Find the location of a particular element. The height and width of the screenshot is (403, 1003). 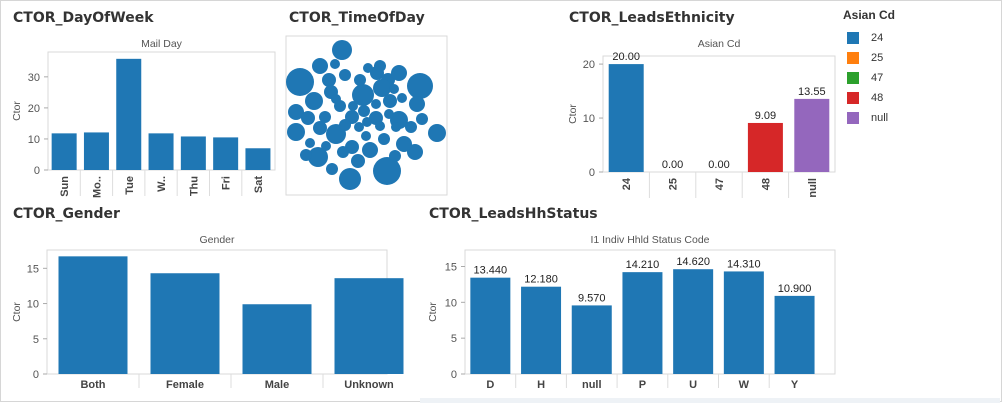

data-label: 14.620 is located at coordinates (693, 262).